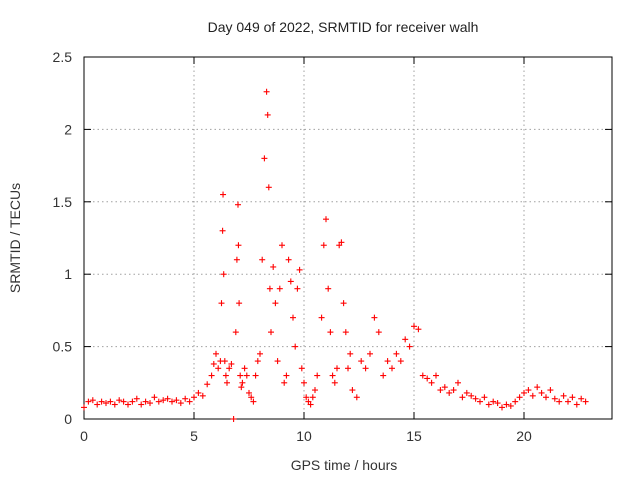  Describe the element at coordinates (68, 419) in the screenshot. I see `y-tick-label: 0` at that location.